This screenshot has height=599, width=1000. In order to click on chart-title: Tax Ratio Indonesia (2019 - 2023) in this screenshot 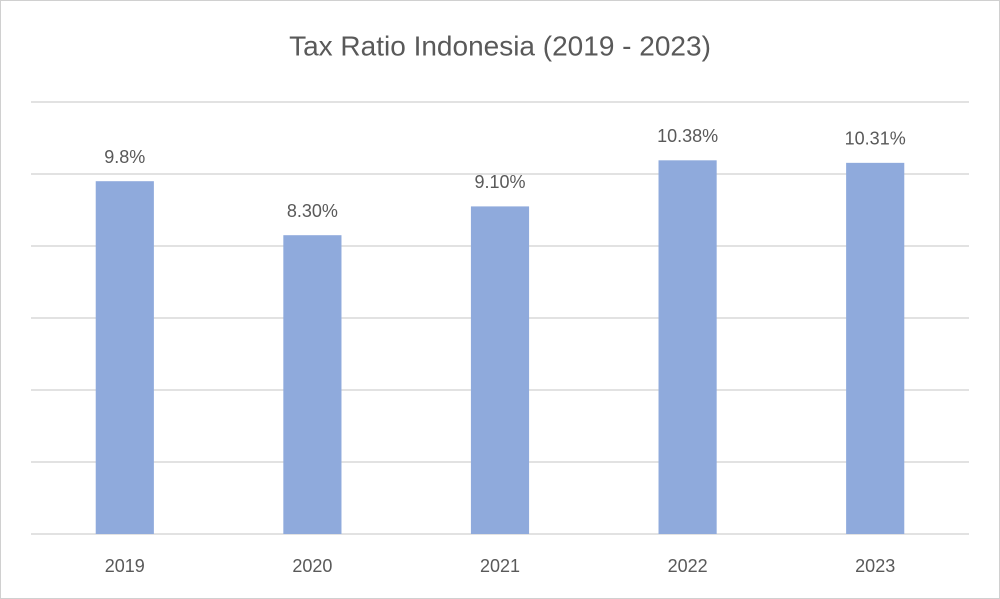, I will do `click(500, 45)`.